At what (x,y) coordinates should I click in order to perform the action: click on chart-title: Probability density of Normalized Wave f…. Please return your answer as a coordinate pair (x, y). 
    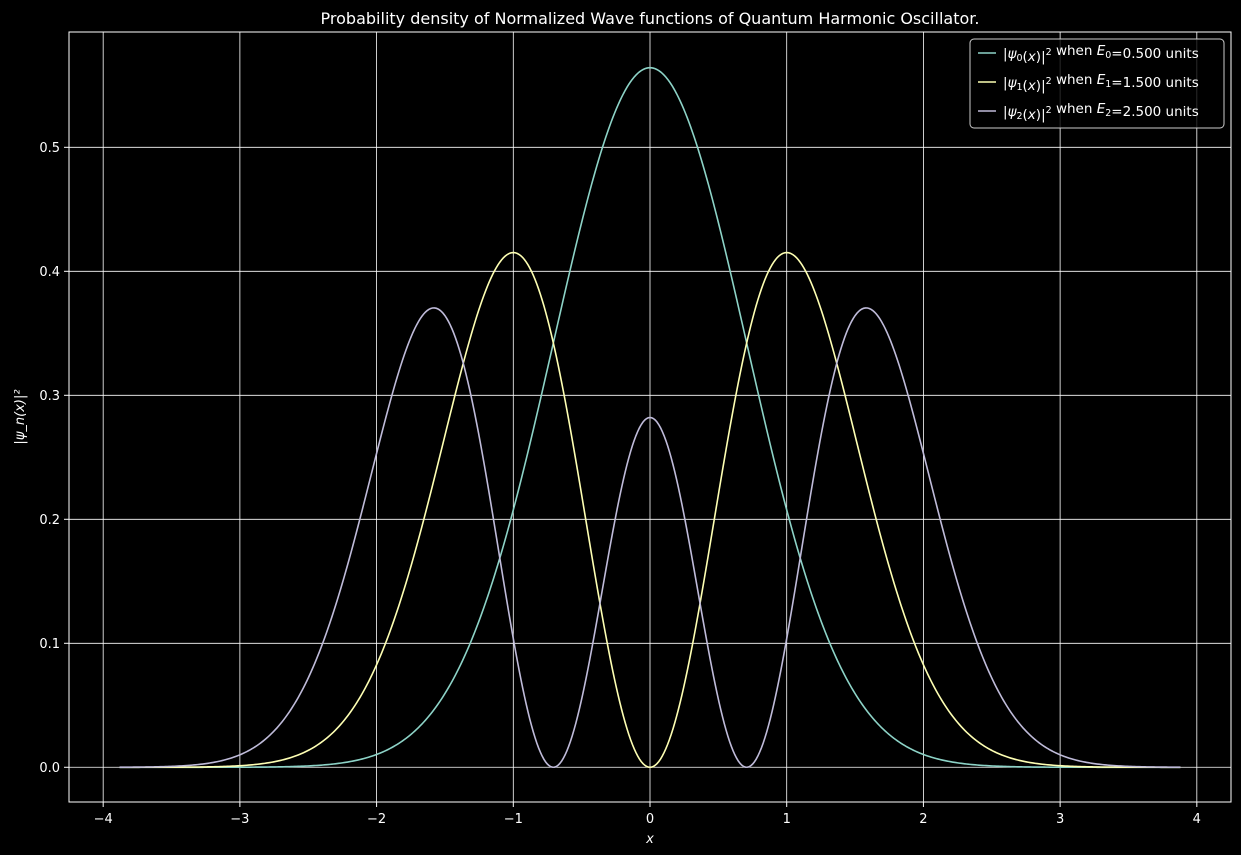
    Looking at the image, I should click on (650, 18).